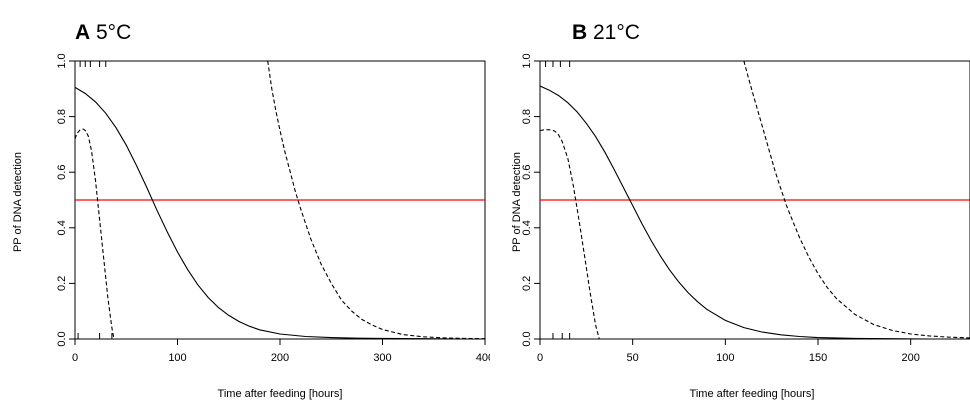 This screenshot has width=970, height=403. I want to click on x-tick-label: 50, so click(633, 358).